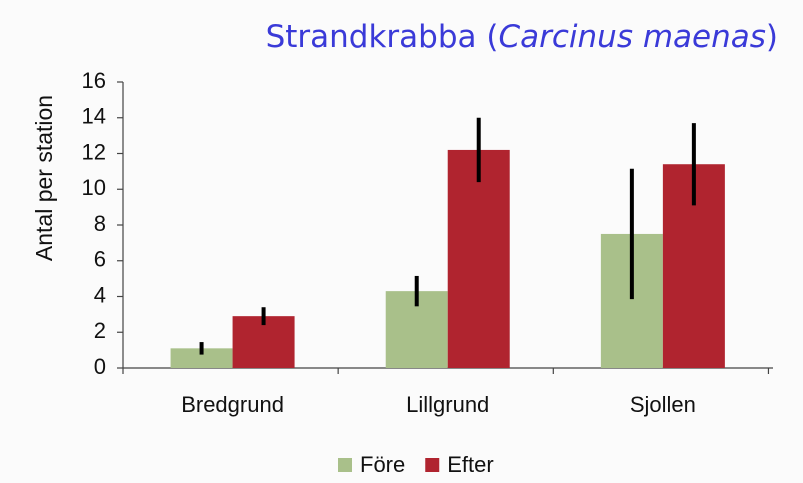 This screenshot has width=803, height=483. Describe the element at coordinates (94, 80) in the screenshot. I see `y-tick-label: 16` at that location.